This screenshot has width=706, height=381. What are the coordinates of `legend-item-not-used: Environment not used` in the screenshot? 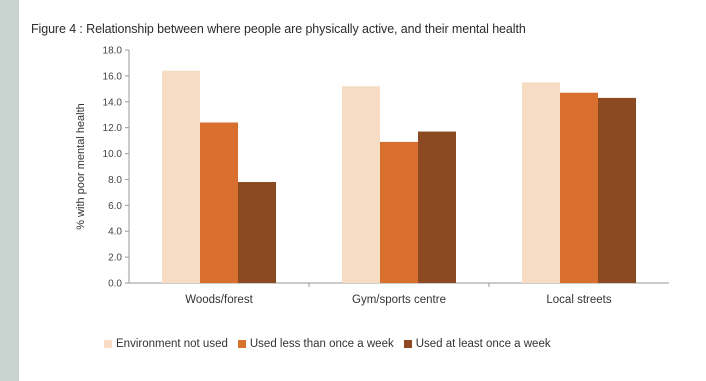 It's located at (166, 344).